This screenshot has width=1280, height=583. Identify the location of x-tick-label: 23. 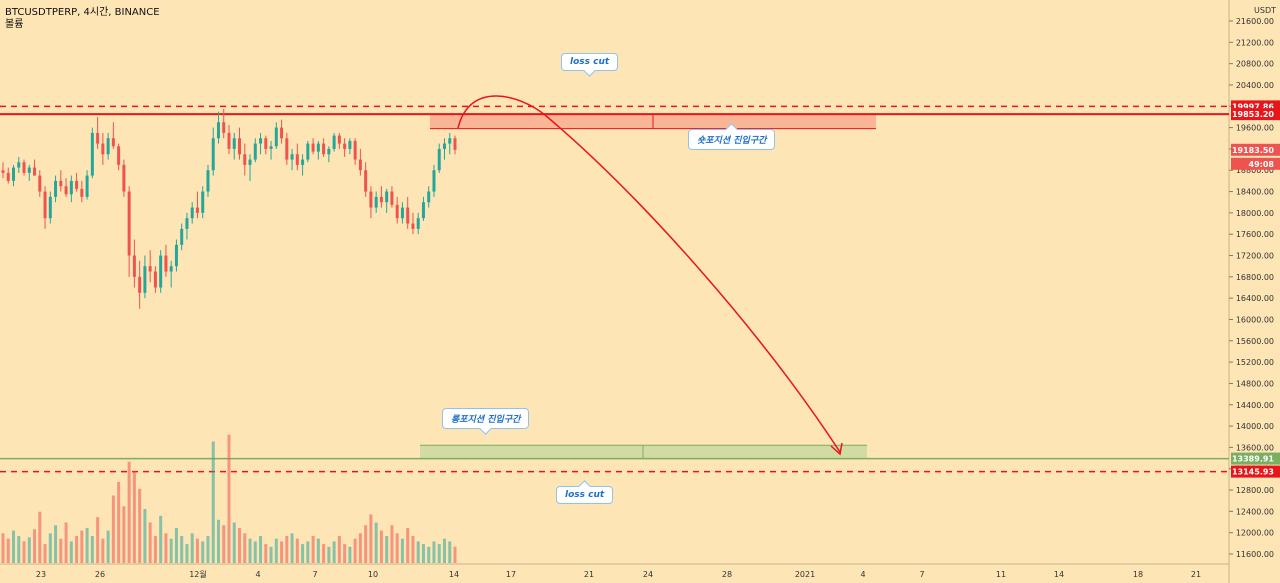
(41, 574).